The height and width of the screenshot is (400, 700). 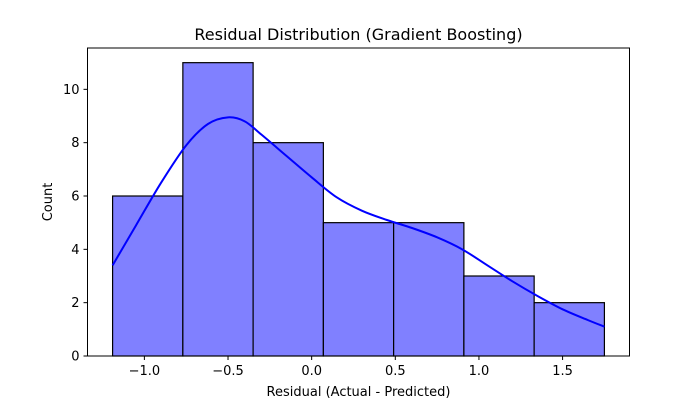 What do you see at coordinates (395, 371) in the screenshot?
I see `x-tick-label: 0.5` at bounding box center [395, 371].